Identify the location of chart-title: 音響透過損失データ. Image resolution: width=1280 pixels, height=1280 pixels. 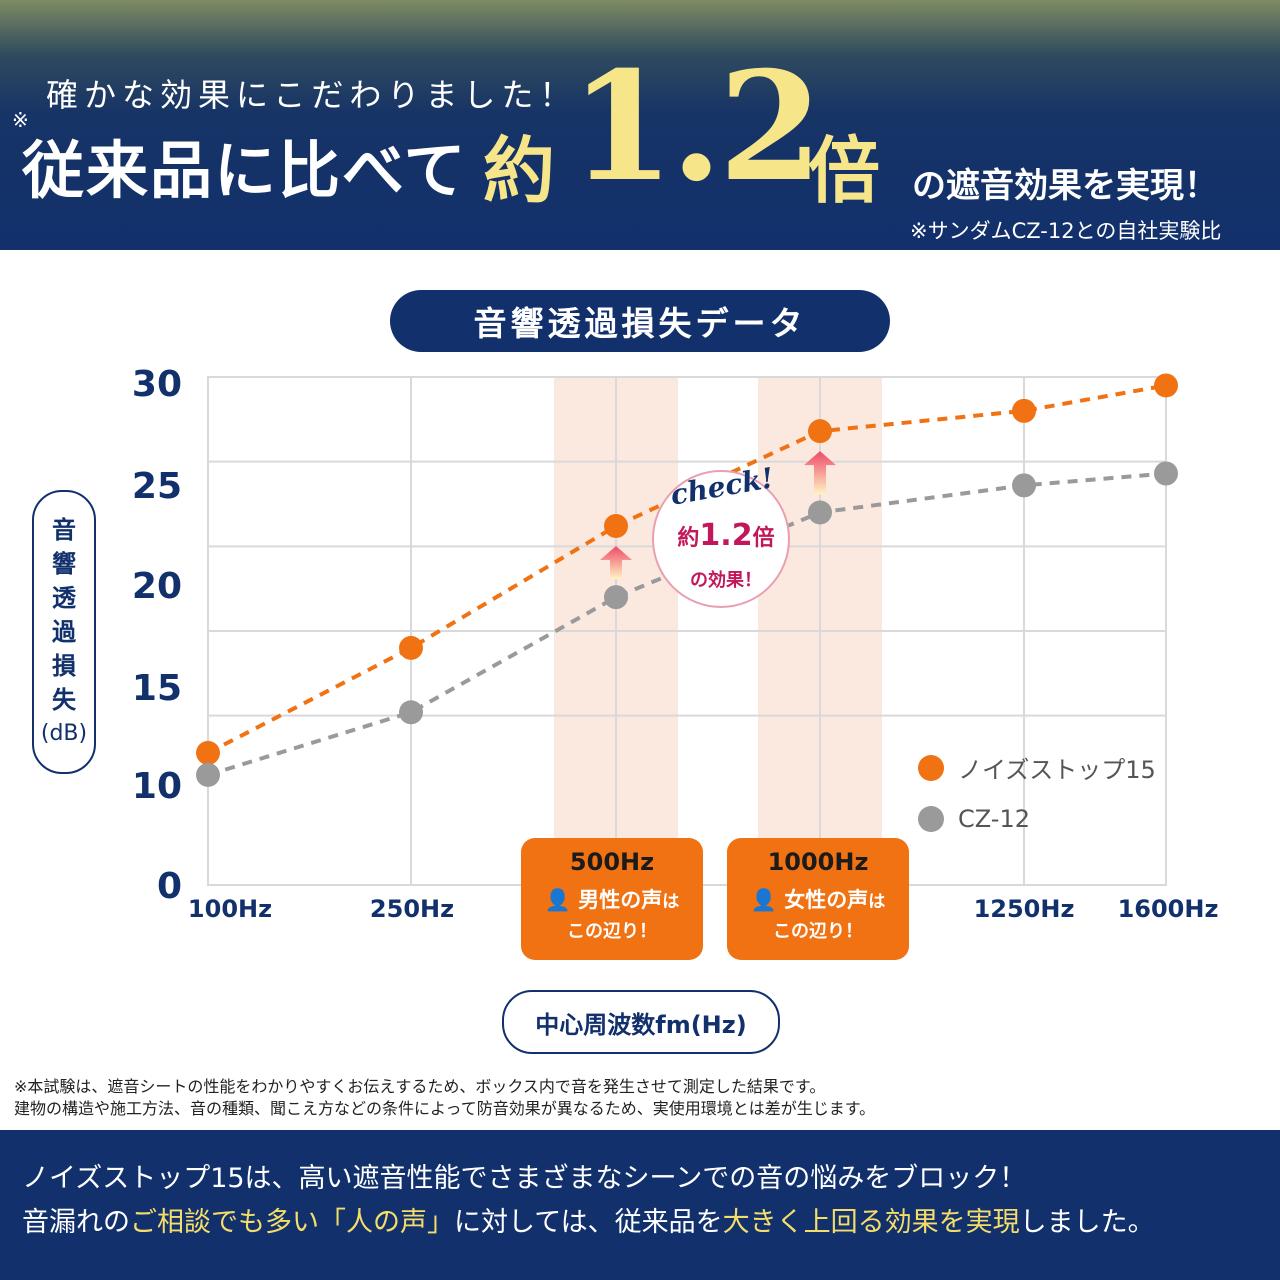
(640, 321).